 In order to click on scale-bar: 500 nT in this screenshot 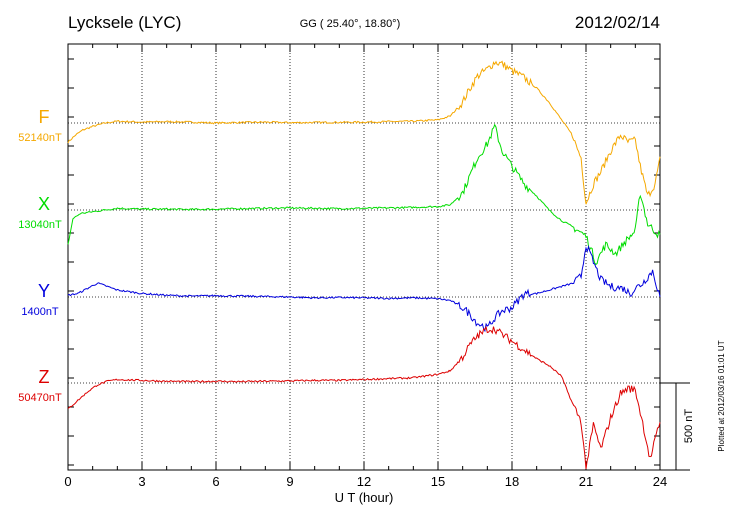, I will do `click(677, 426)`.